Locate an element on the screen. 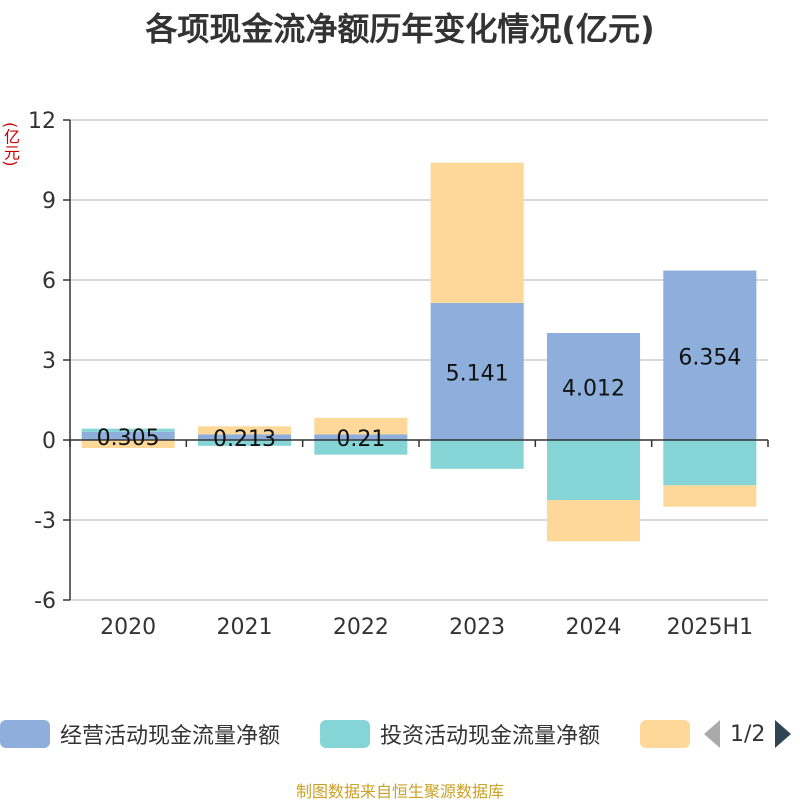 The width and height of the screenshot is (800, 802). bar-series-2-2024 is located at coordinates (593, 521).